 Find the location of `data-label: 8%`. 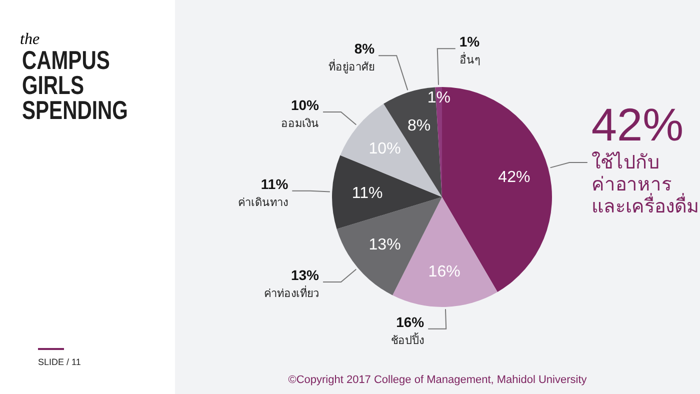

data-label: 8% is located at coordinates (419, 125).